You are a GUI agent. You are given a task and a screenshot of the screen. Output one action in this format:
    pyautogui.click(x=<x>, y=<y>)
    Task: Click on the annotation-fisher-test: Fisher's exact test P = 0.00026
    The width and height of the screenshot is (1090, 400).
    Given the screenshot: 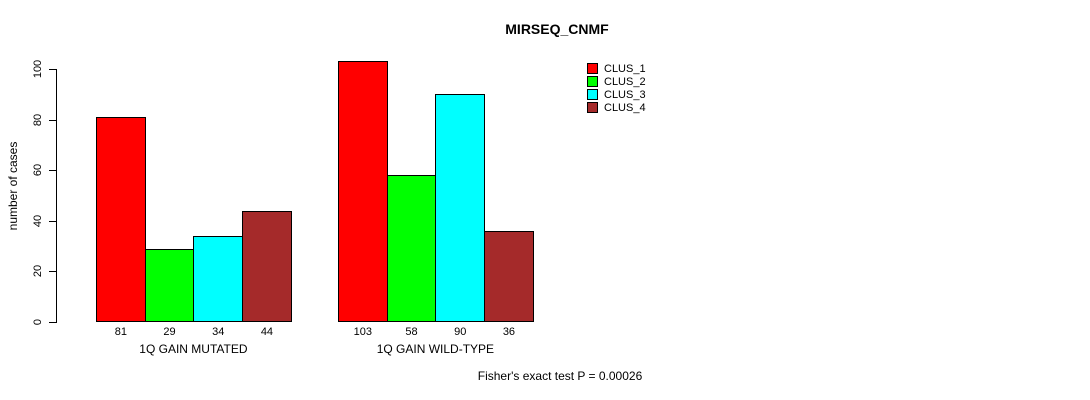 What is the action you would take?
    pyautogui.click(x=560, y=376)
    